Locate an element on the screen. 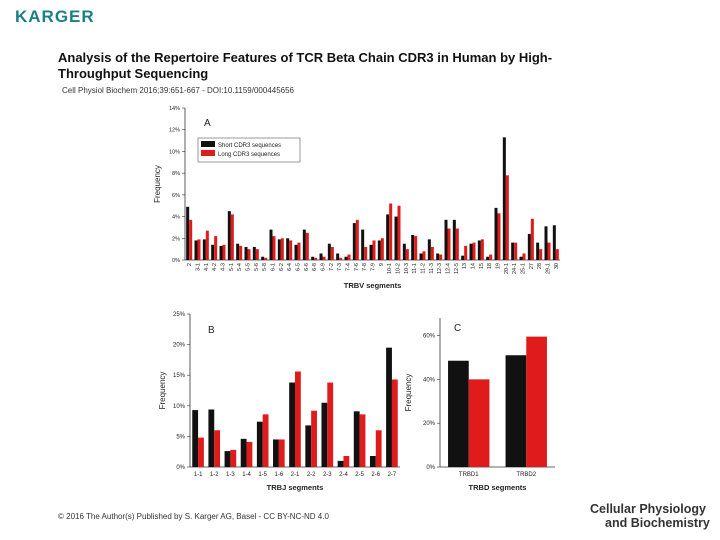  x-tick-label: 28 is located at coordinates (540, 266).